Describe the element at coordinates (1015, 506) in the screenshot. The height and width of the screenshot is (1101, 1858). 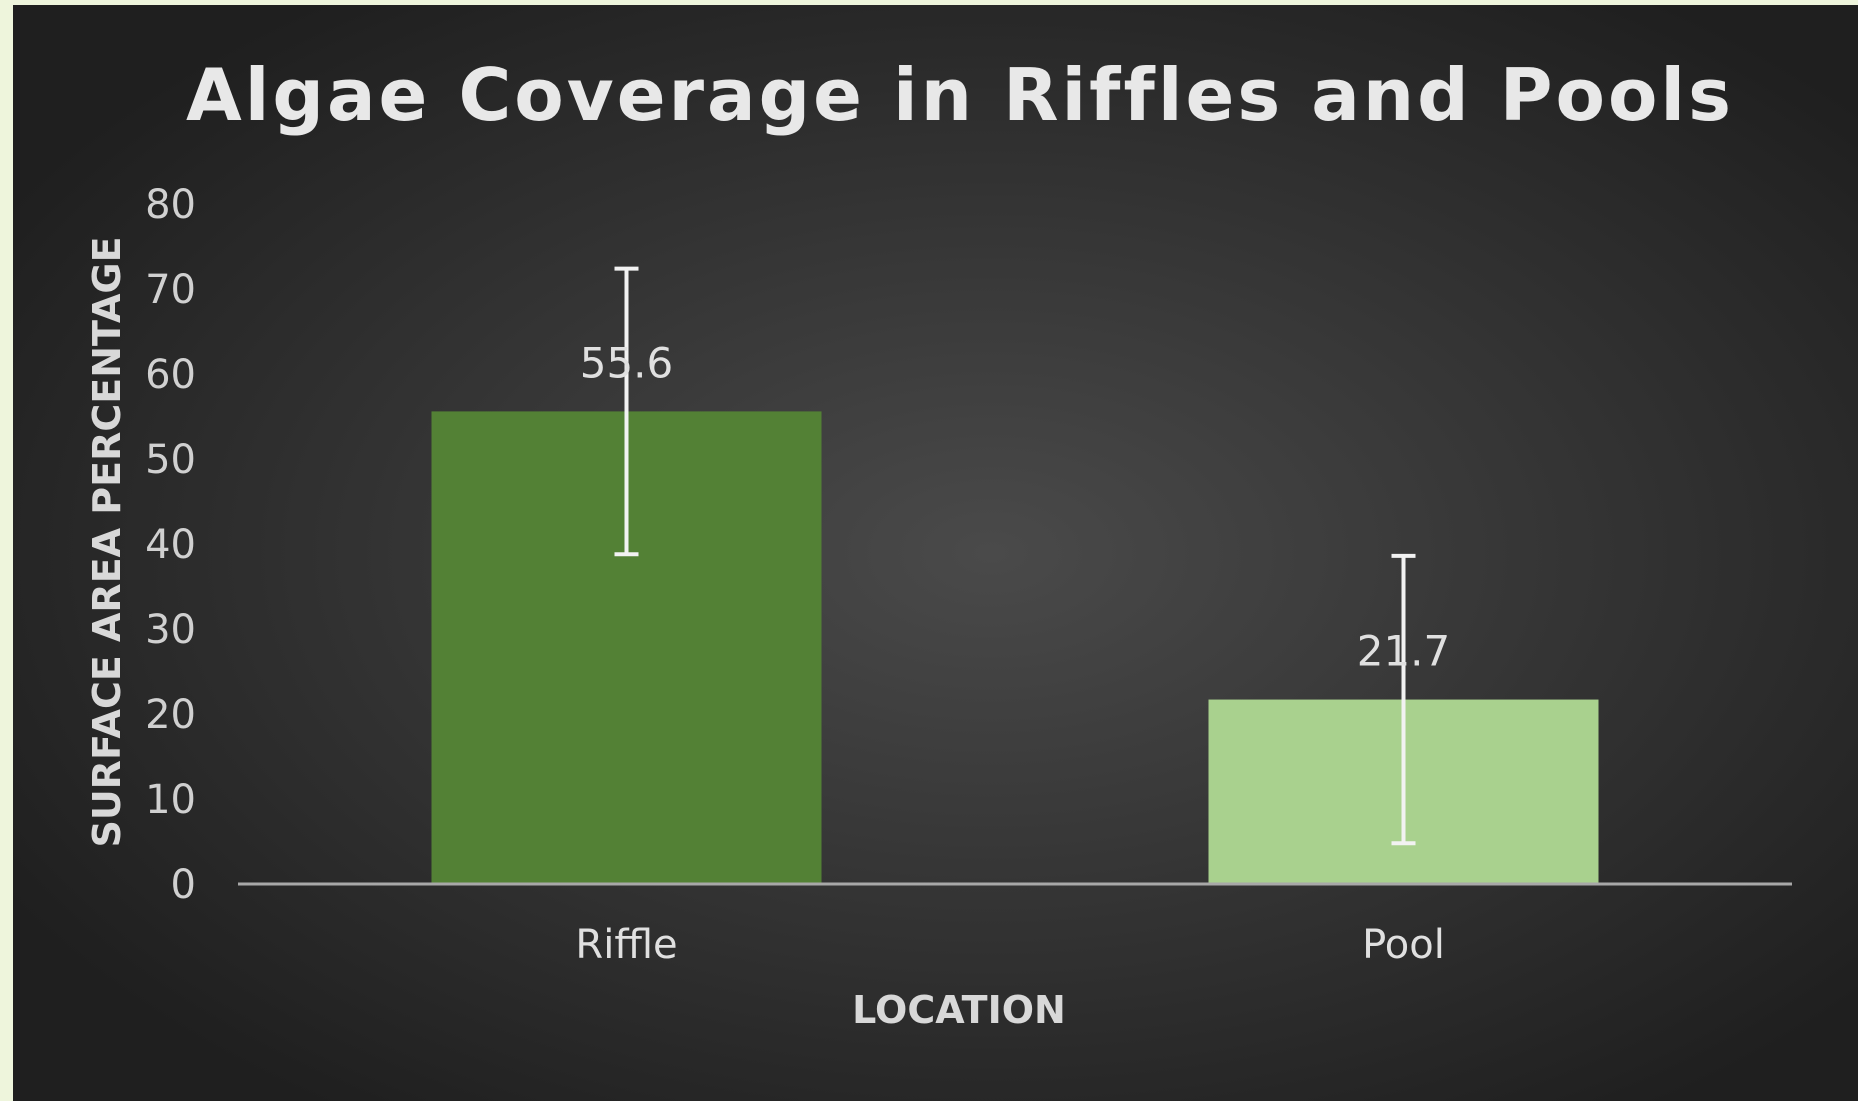
I see `data-labels: 55.6 21.7` at that location.